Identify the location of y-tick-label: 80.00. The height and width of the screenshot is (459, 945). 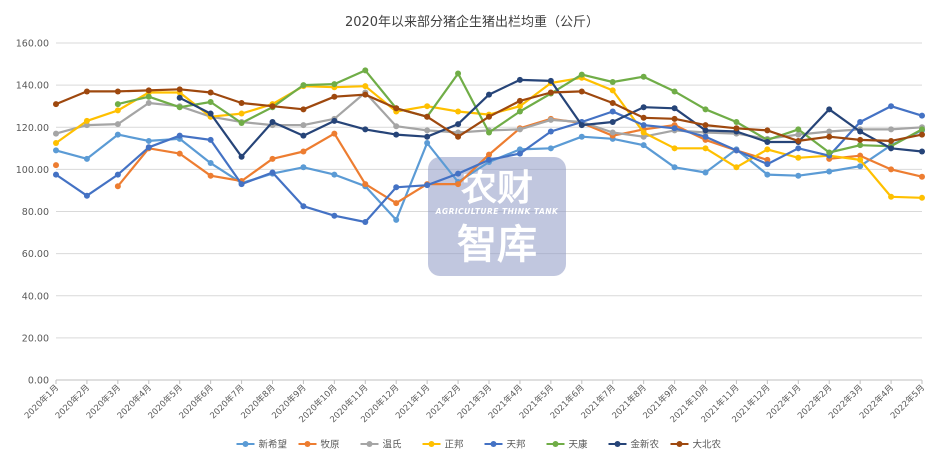
(35, 212).